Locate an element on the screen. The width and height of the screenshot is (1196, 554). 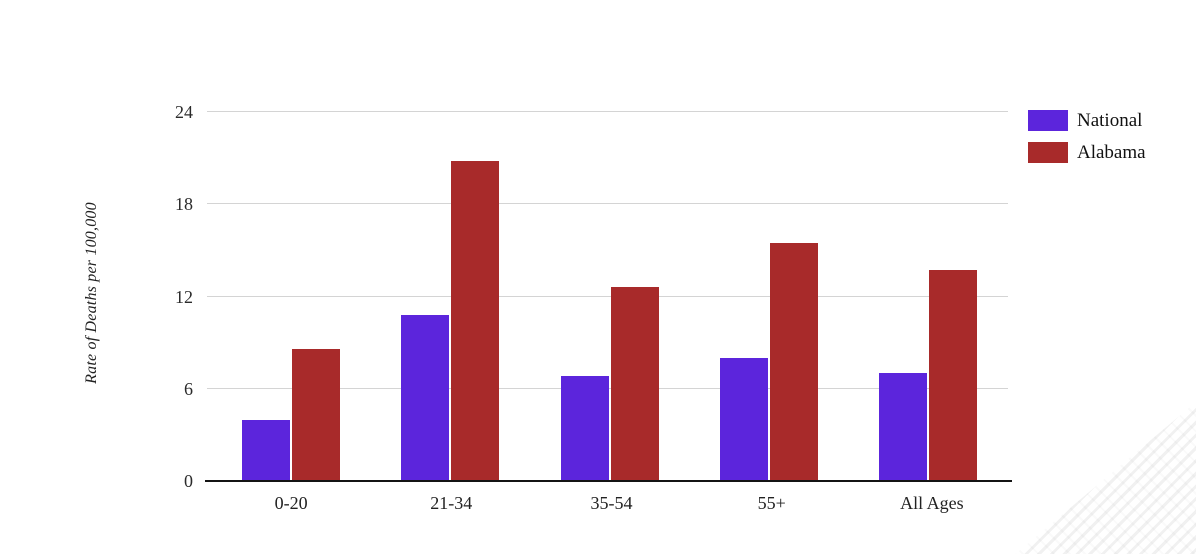
x-tick-label-55+: 55+ is located at coordinates (771, 503).